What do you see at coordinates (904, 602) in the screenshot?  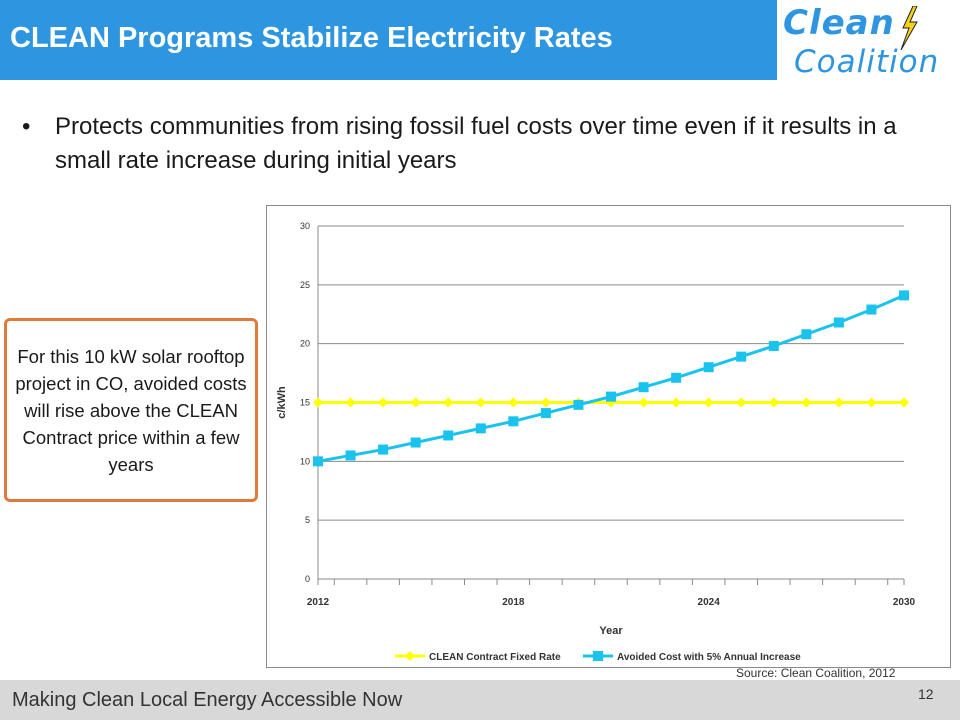 I see `x-tick-label: 2030` at bounding box center [904, 602].